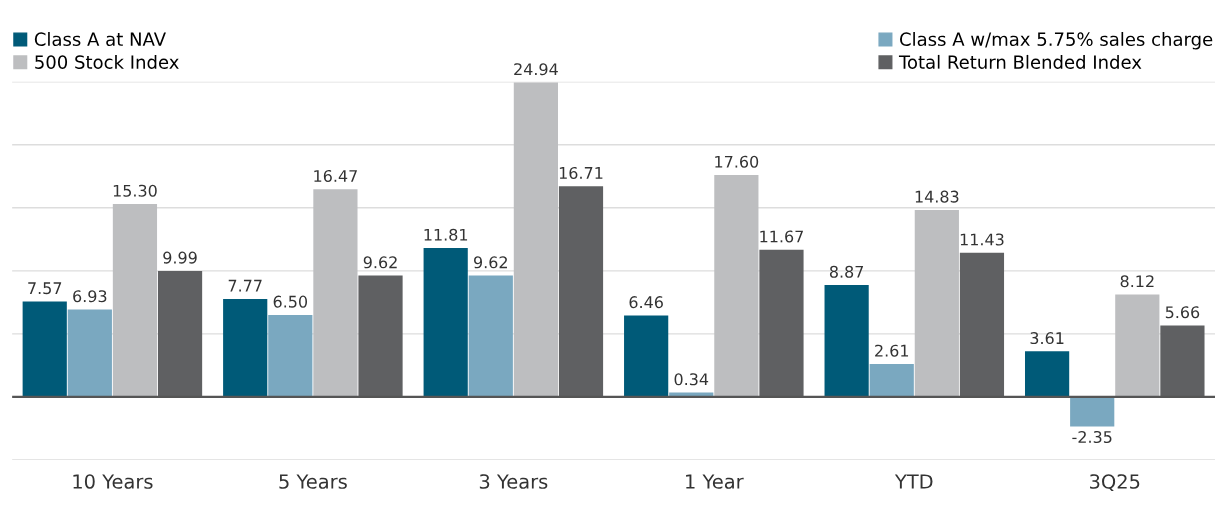  I want to click on data-label: 14.83, so click(937, 196).